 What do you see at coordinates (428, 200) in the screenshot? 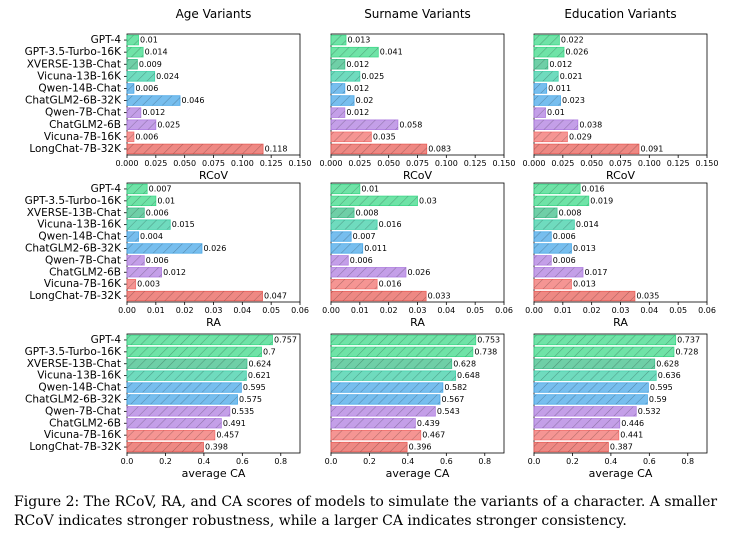
I see `data-label: 0.03` at bounding box center [428, 200].